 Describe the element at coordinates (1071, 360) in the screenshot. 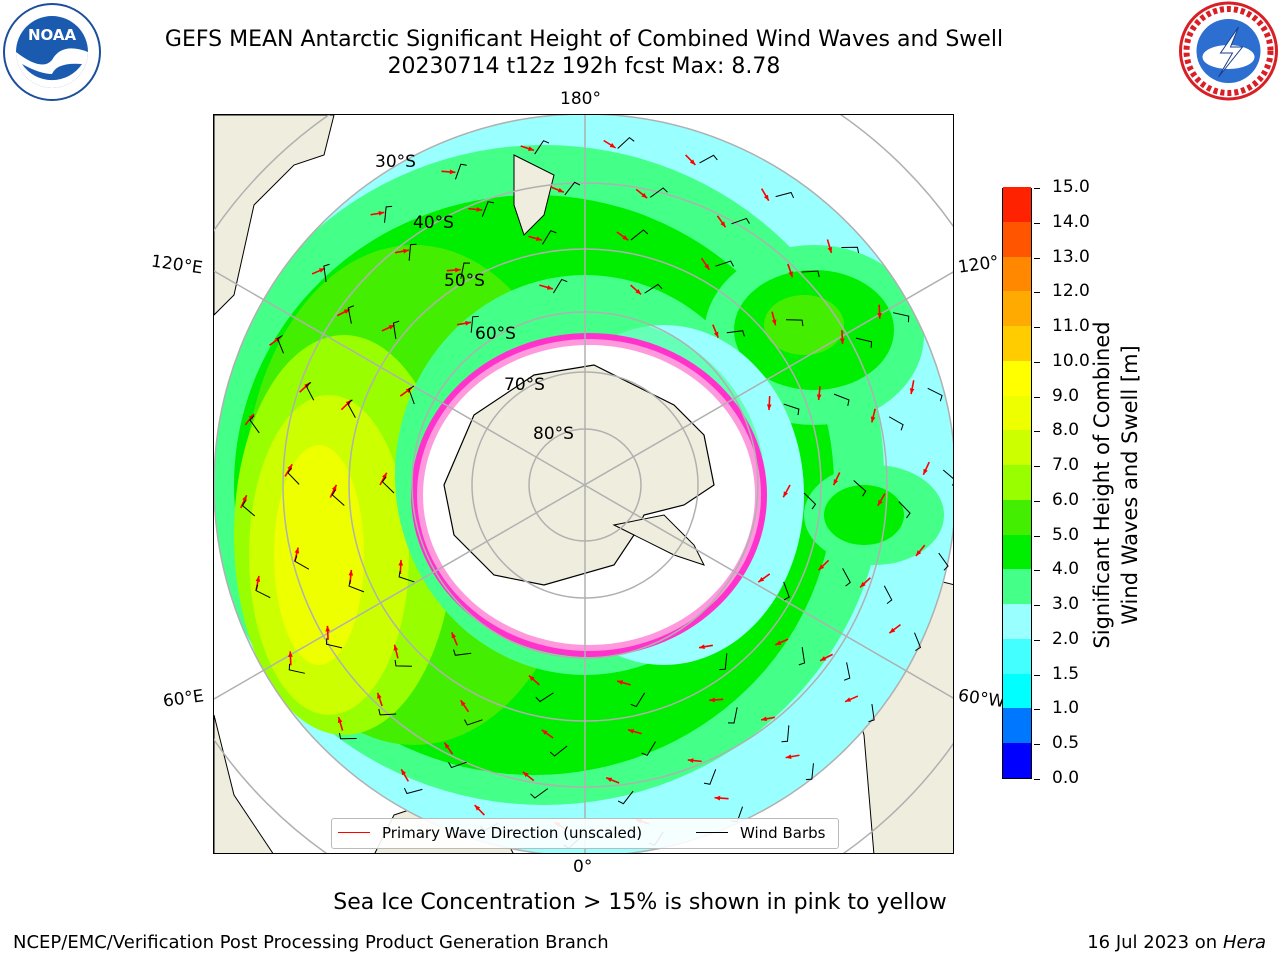

I see `colorbar-tick-label: 10.0` at that location.